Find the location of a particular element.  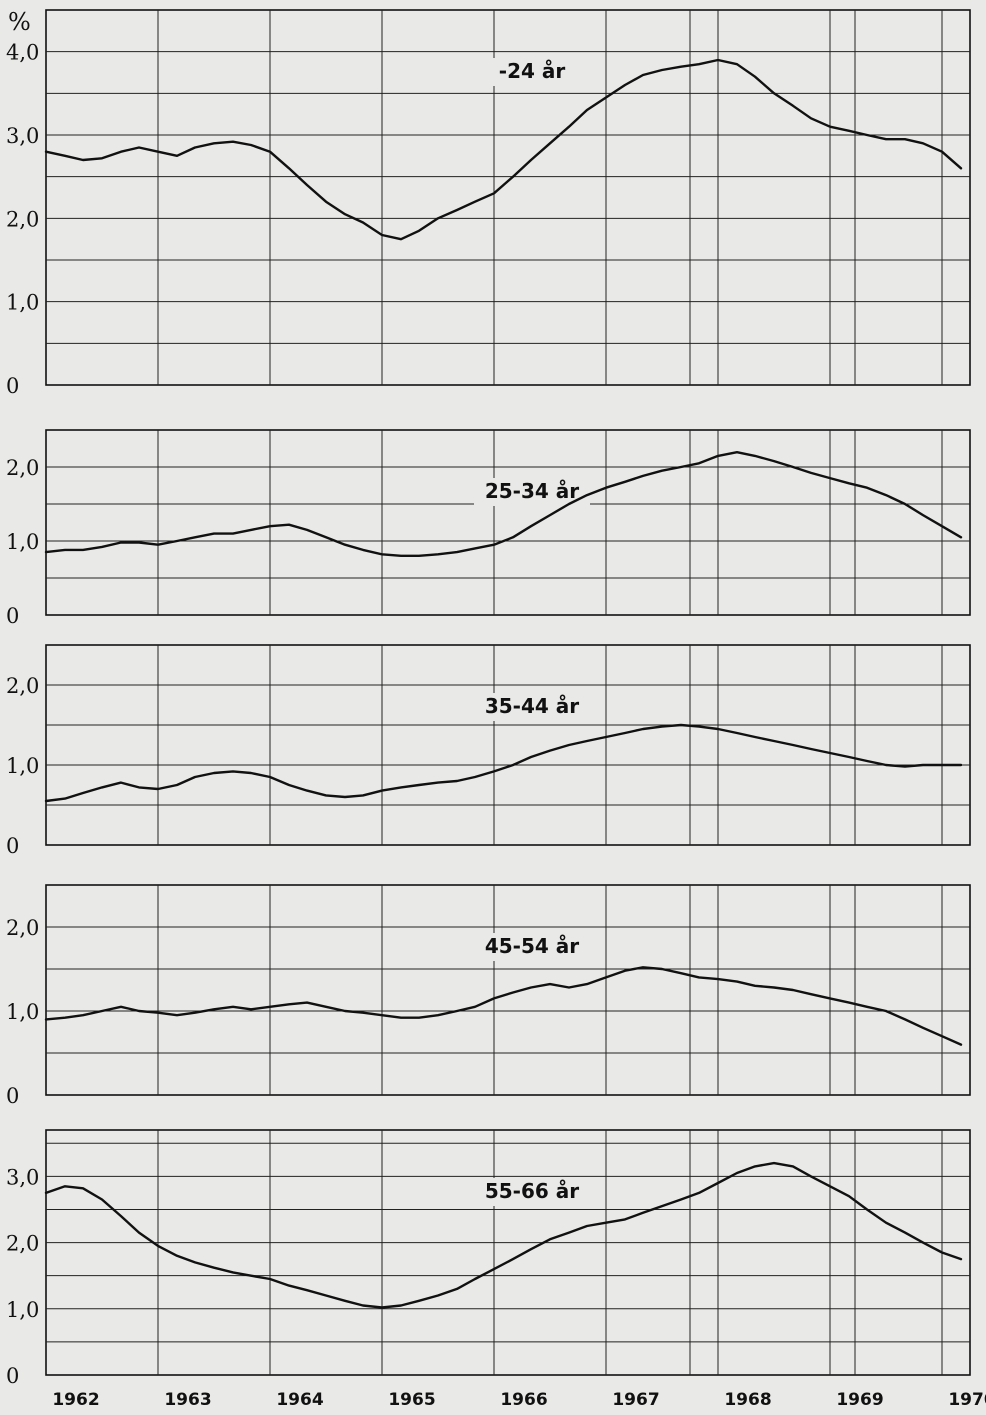

panel-title: 45-54 år is located at coordinates (532, 946).